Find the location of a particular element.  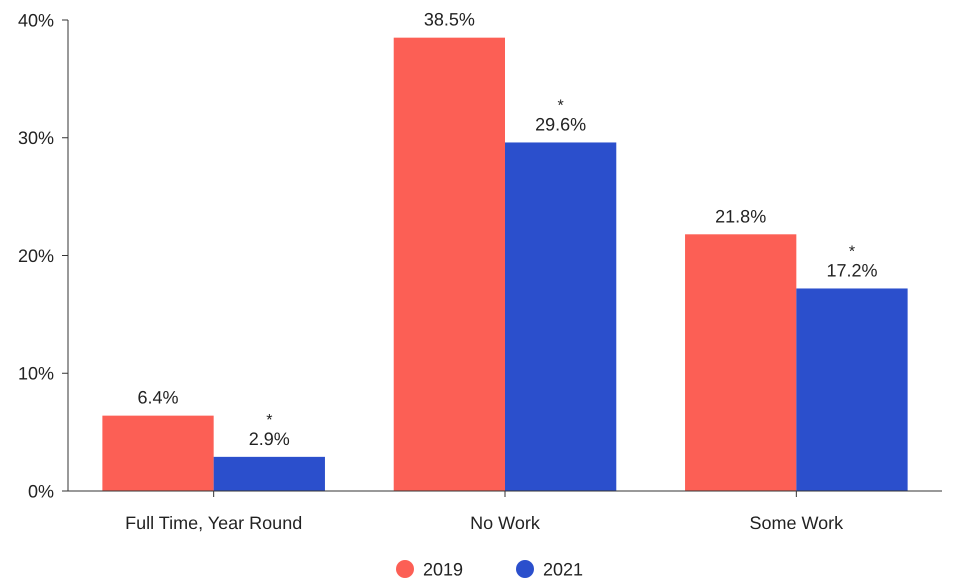

data-label: 6.4% is located at coordinates (158, 398).